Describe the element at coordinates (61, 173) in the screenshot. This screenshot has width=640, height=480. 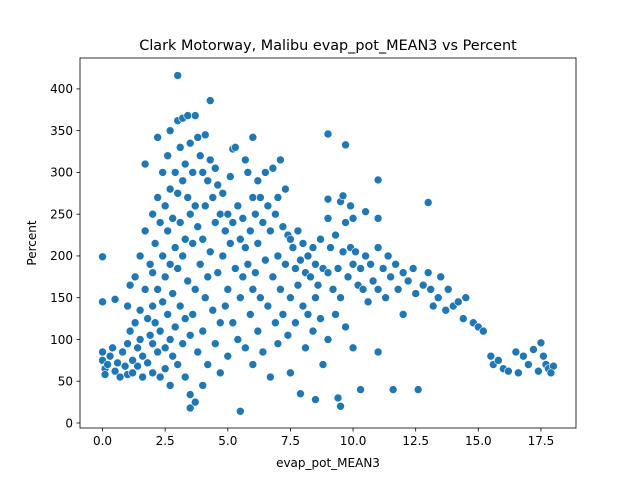
I see `y-tick-label: 300` at that location.